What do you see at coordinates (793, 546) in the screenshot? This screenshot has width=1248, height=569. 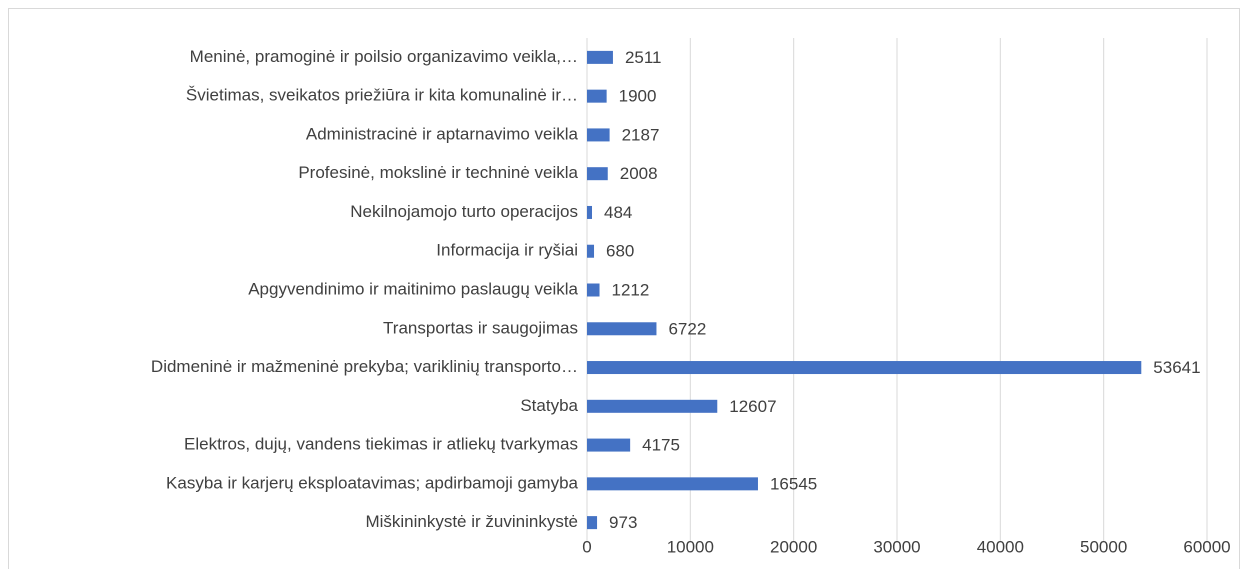 I see `x-tick-label: 20000` at bounding box center [793, 546].